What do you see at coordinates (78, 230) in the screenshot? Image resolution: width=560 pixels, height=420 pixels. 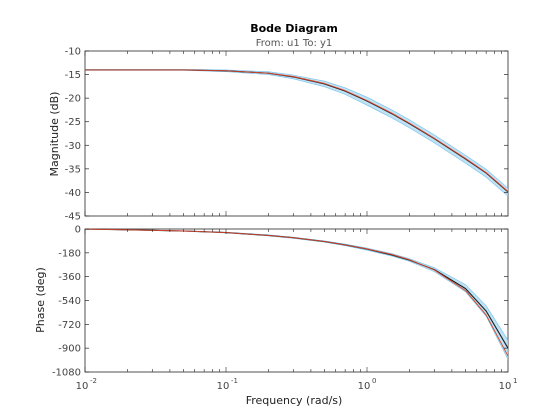 I see `phase-ytick-label: 0` at bounding box center [78, 230].